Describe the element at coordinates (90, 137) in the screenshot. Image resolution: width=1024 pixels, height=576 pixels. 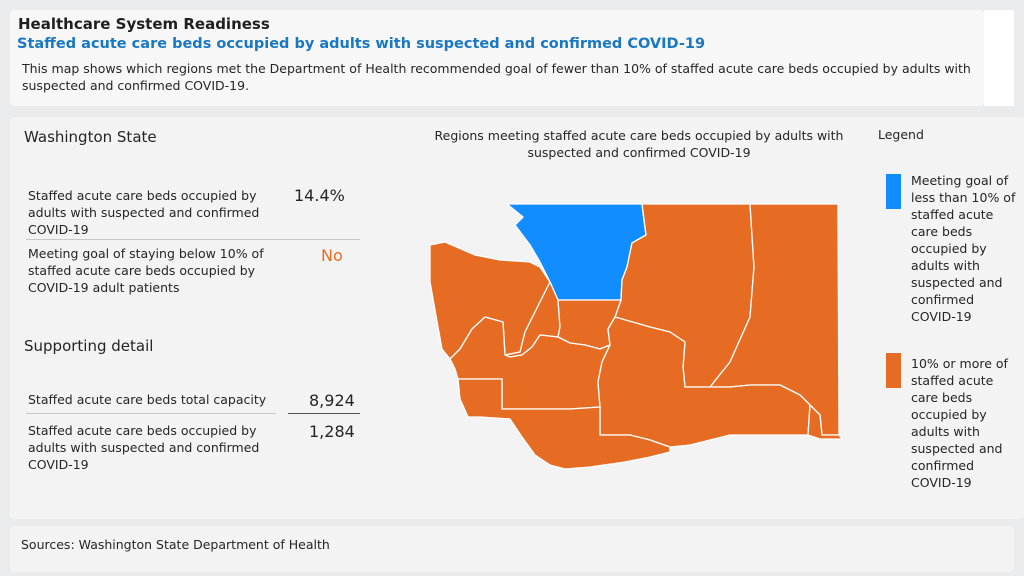
I see `state-panel-title: Washington State` at that location.